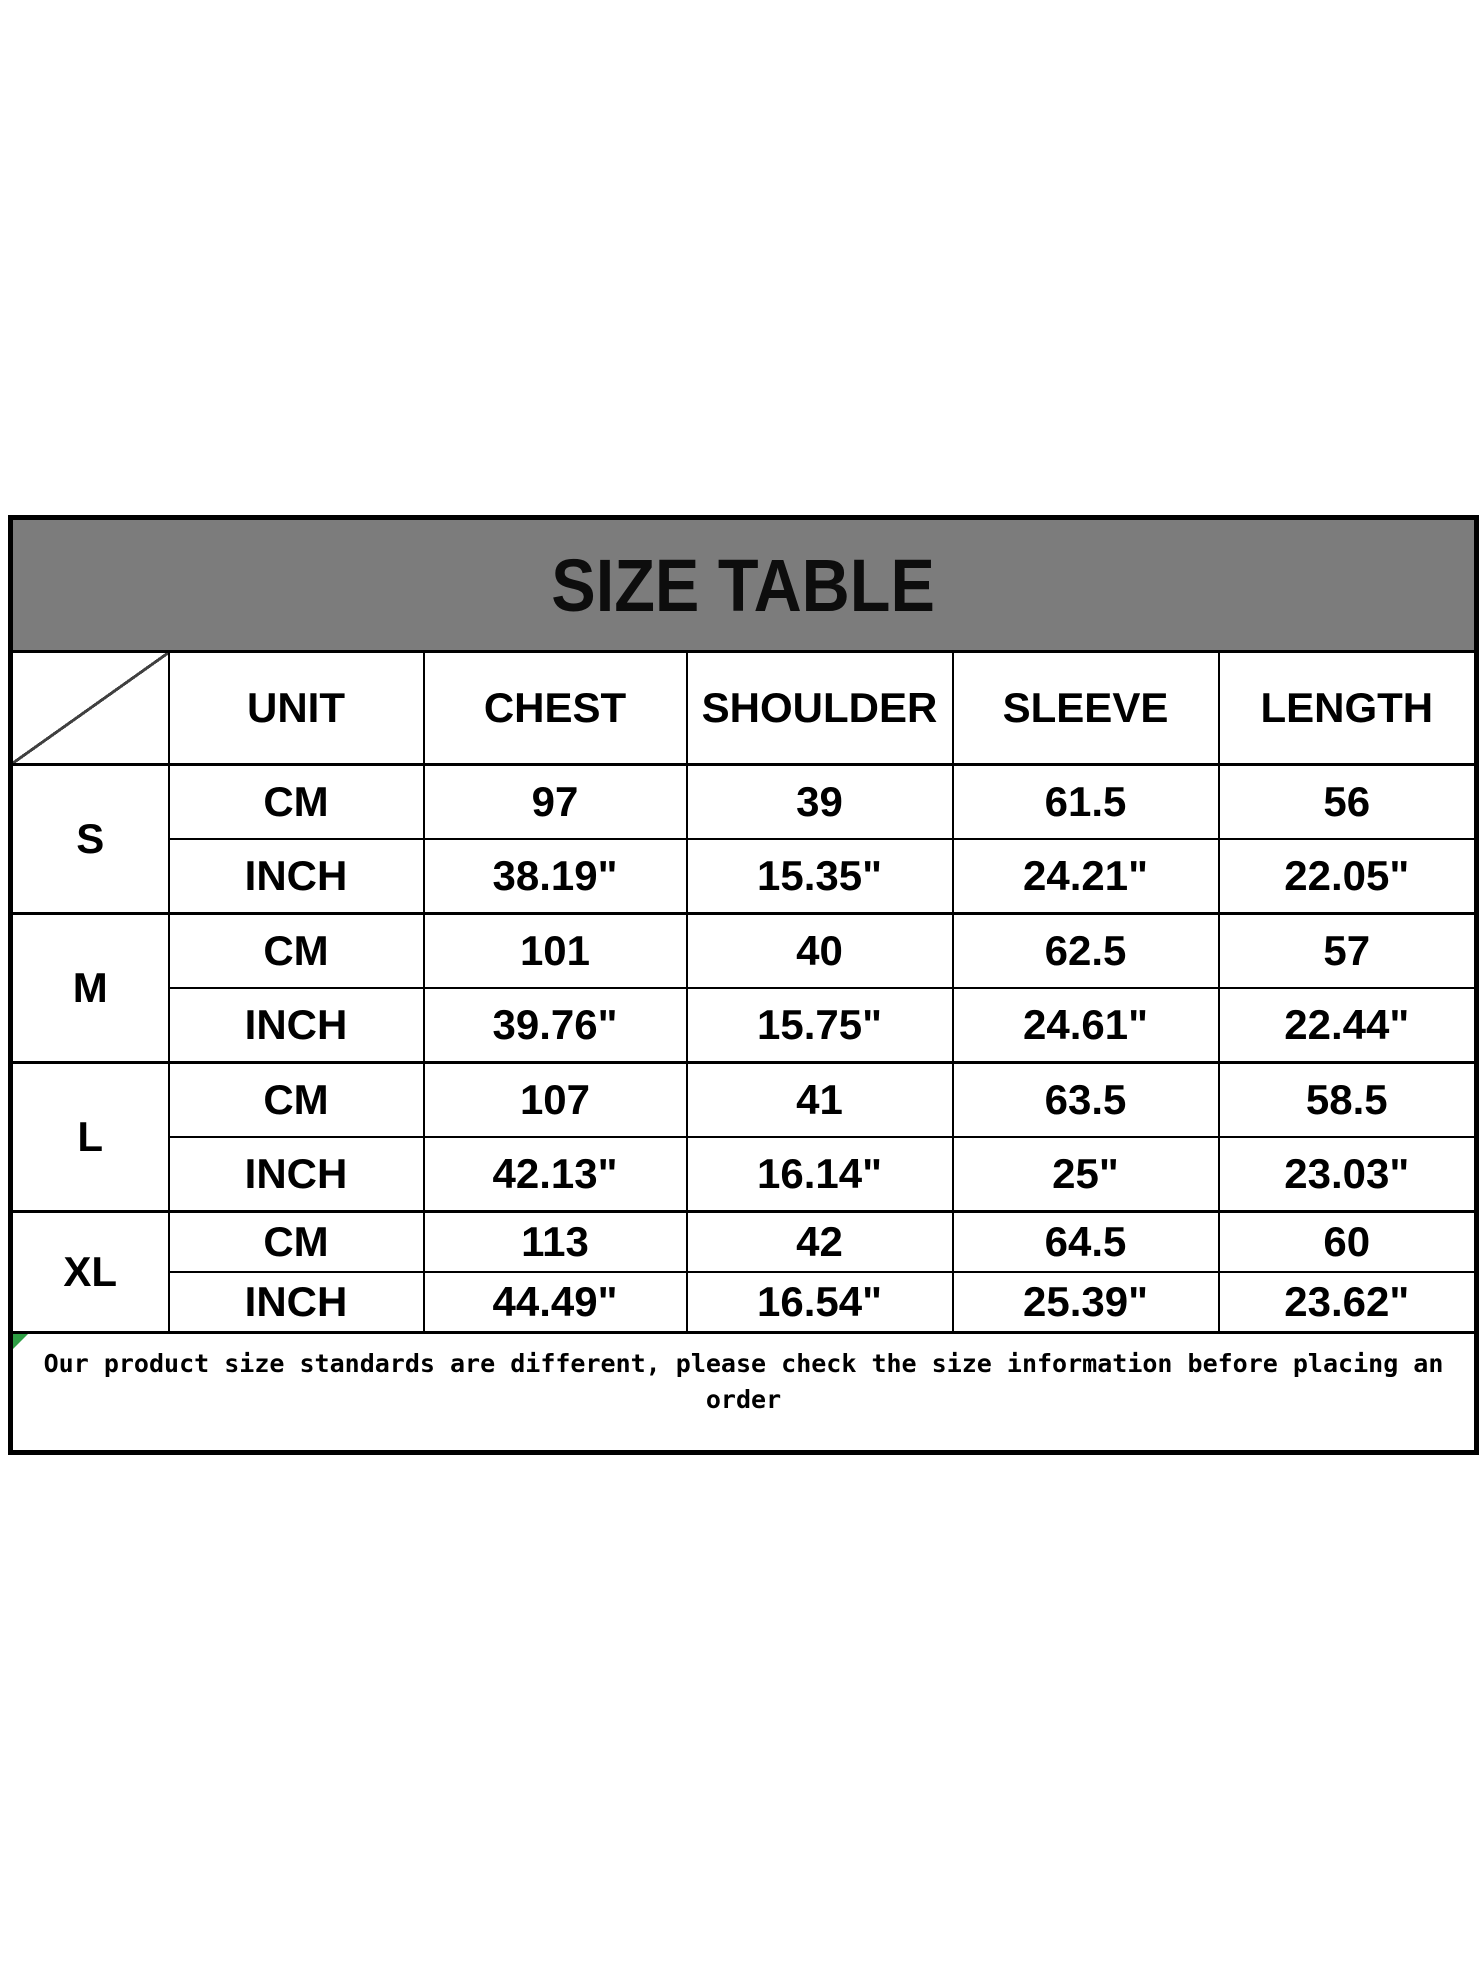 The width and height of the screenshot is (1482, 1966). What do you see at coordinates (1085, 801) in the screenshot?
I see `cell-s-cm-sleeve: 61.5` at bounding box center [1085, 801].